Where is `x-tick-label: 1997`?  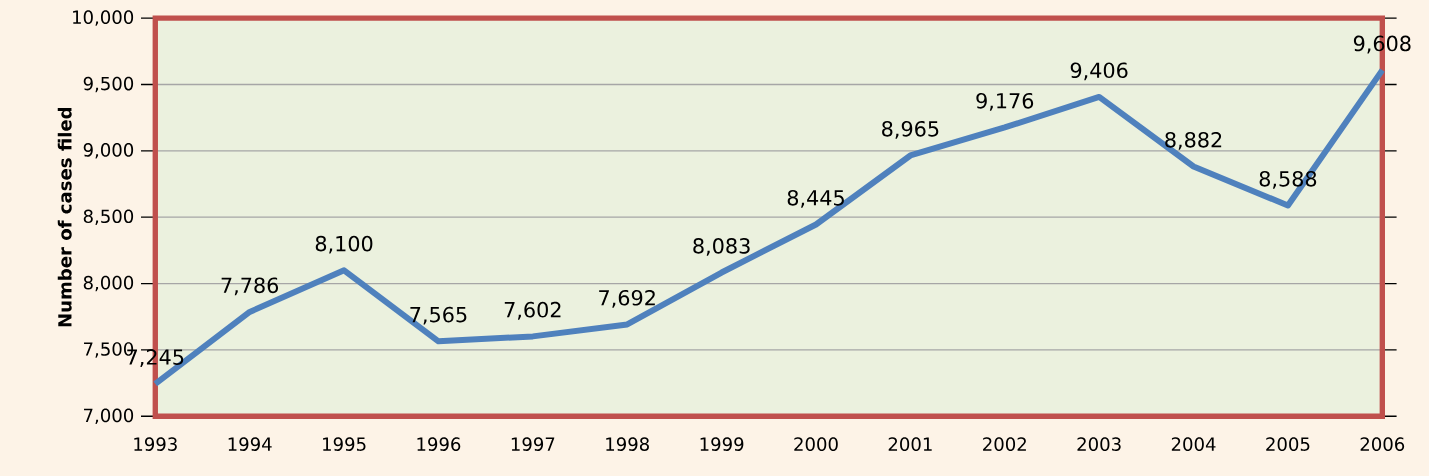 x-tick-label: 1997 is located at coordinates (533, 444).